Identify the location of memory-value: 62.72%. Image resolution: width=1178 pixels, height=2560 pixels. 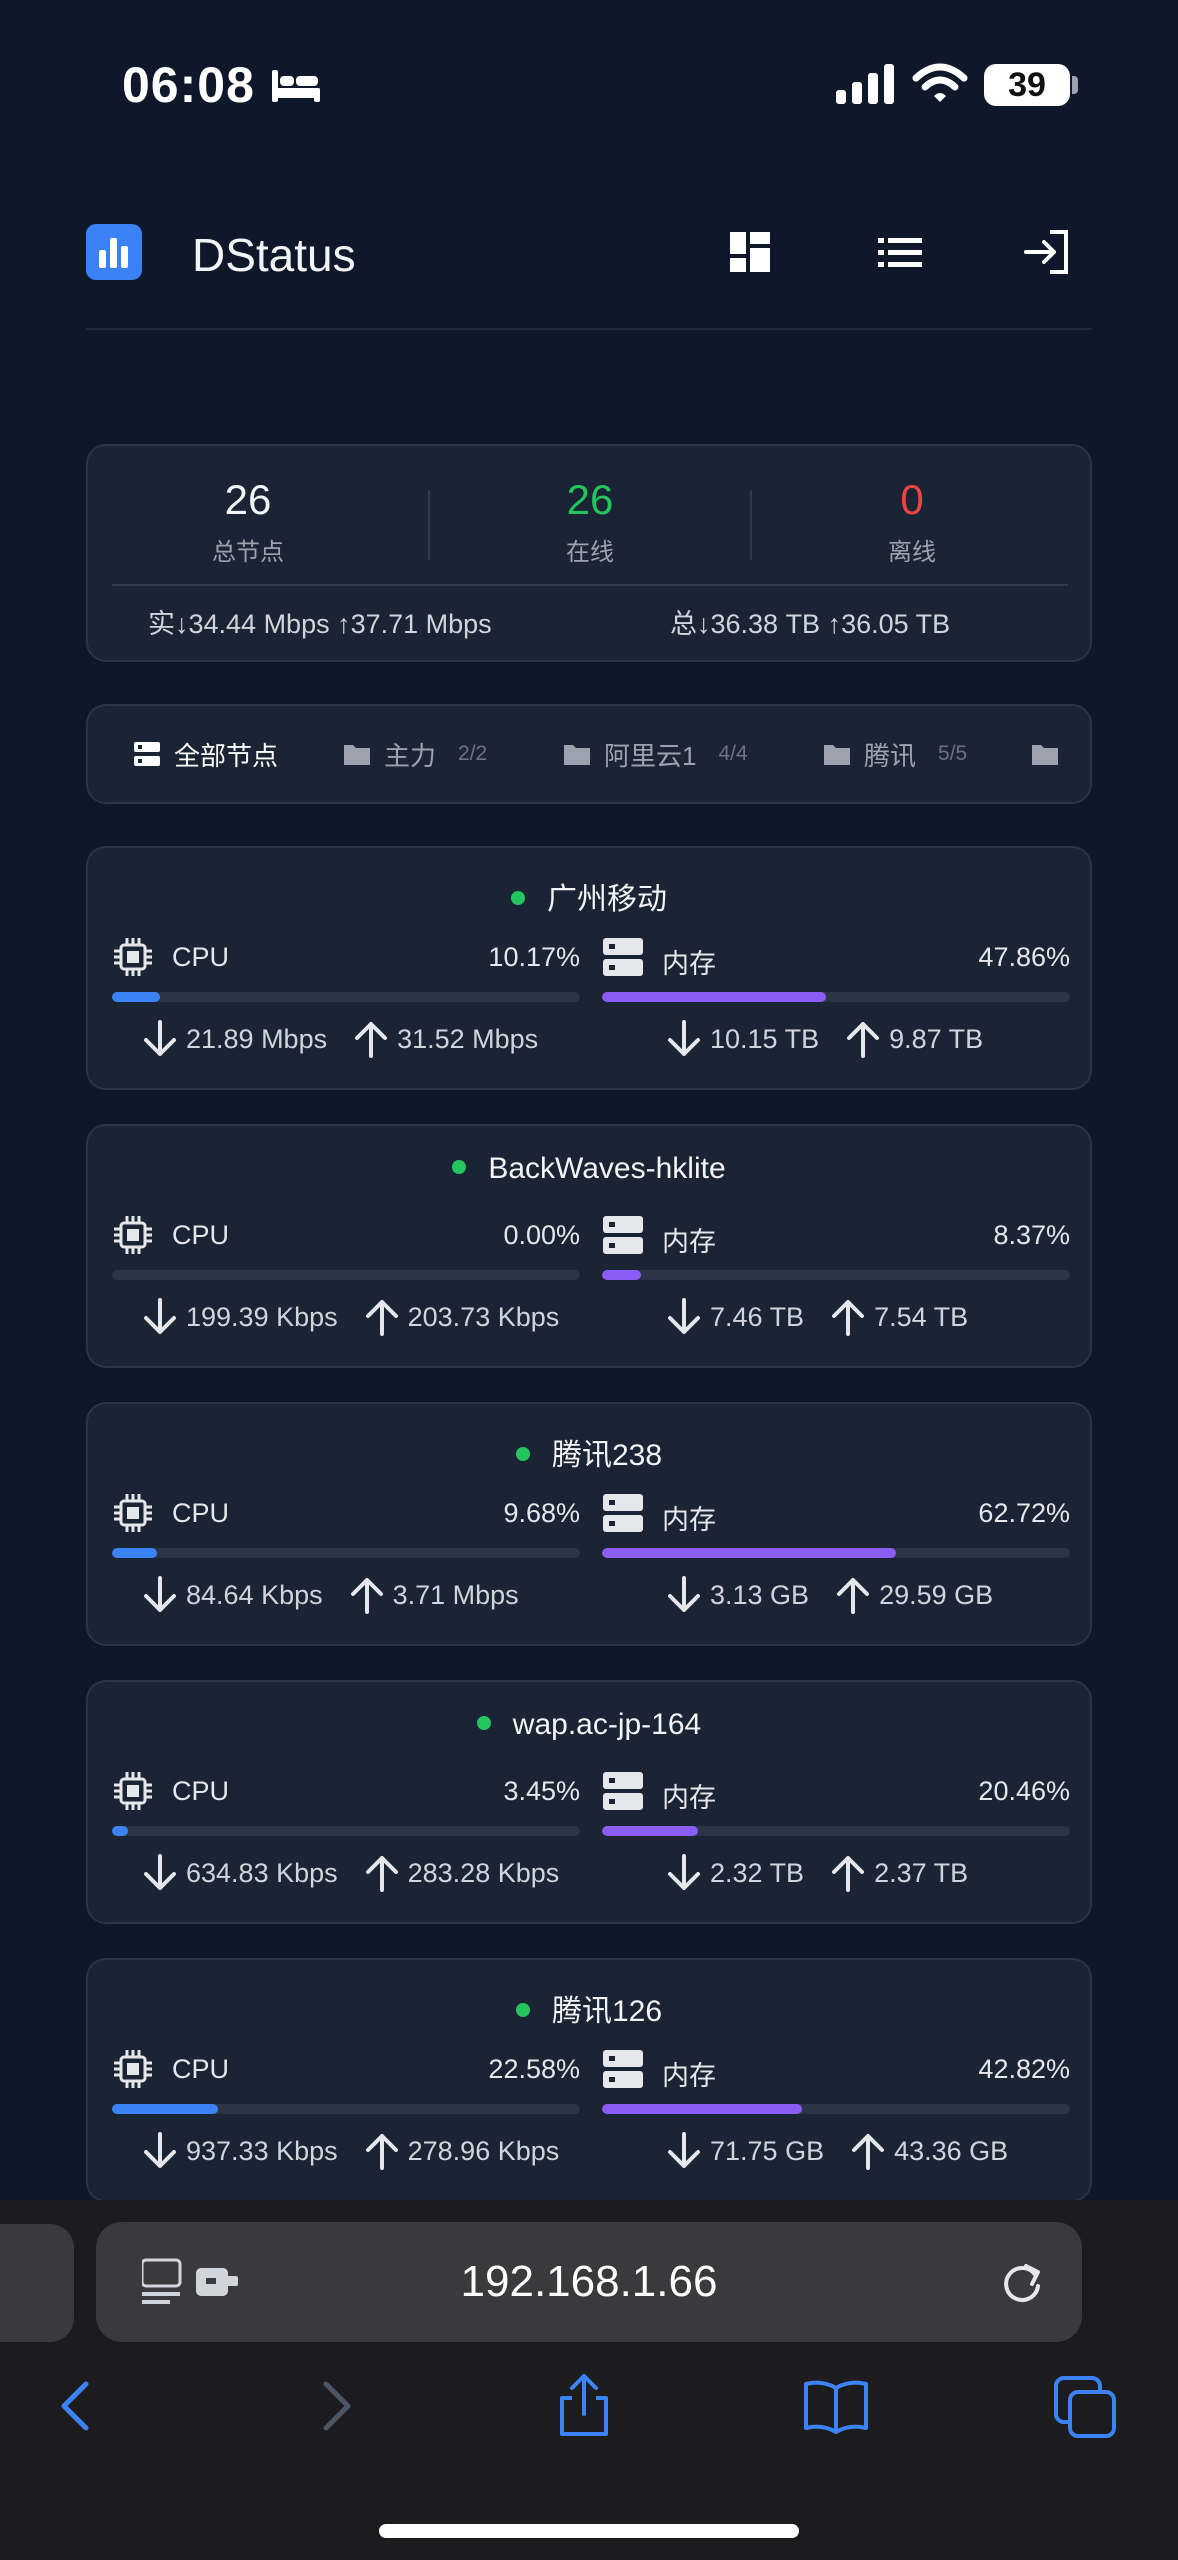
(1024, 1513).